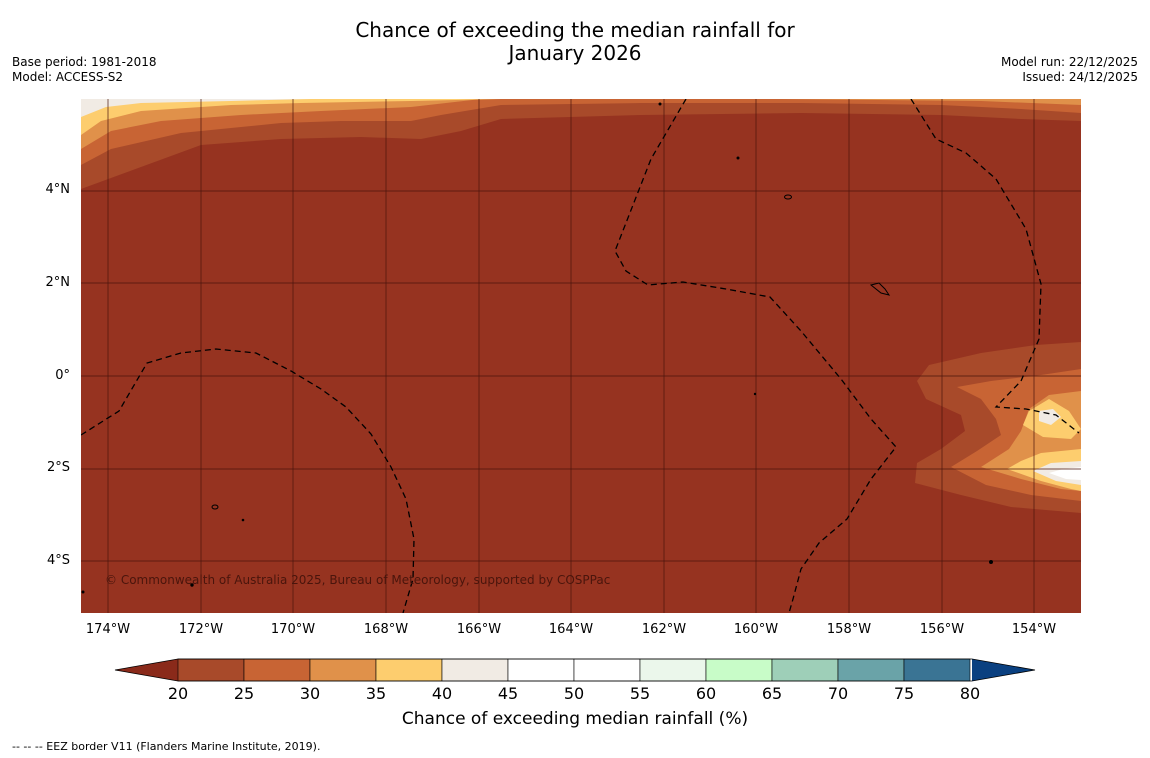 The height and width of the screenshot is (758, 1150). I want to click on colorbar, so click(575, 670).